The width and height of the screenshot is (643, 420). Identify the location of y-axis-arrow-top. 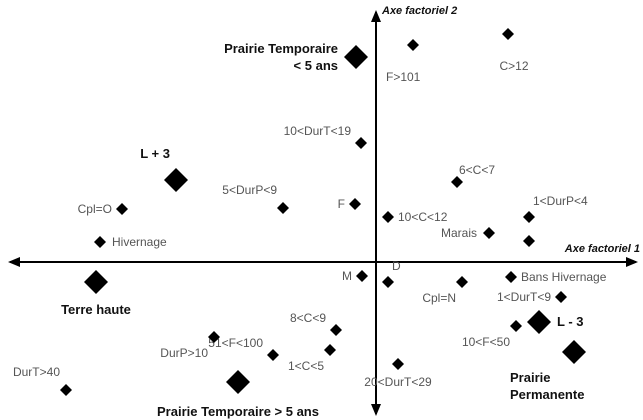
(376, 16).